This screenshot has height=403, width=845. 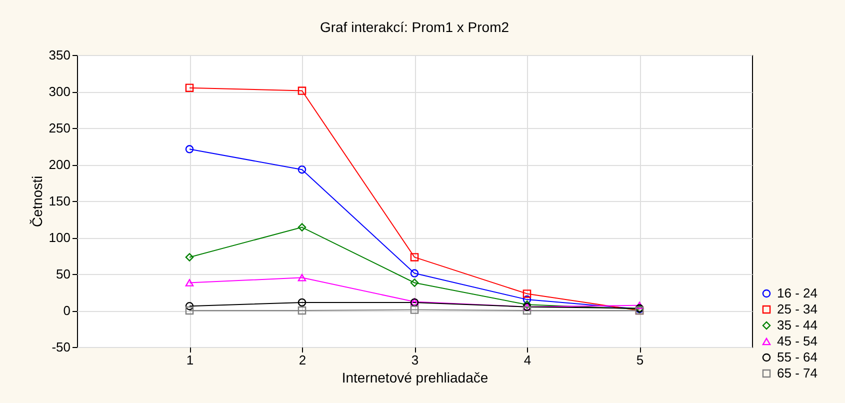 What do you see at coordinates (797, 341) in the screenshot?
I see `legend-label: 45 - 54` at bounding box center [797, 341].